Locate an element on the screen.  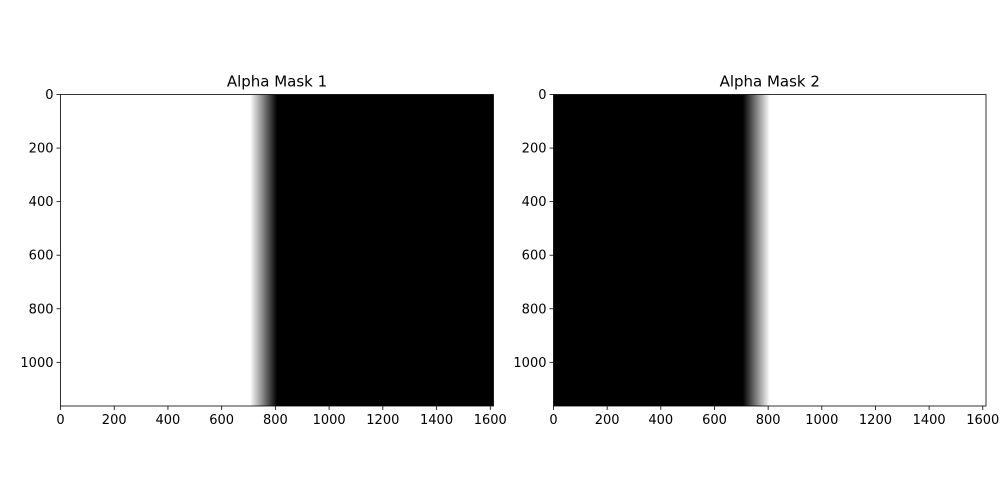
alpha-mask-1-ytick-label: 1000 is located at coordinates (36, 363).